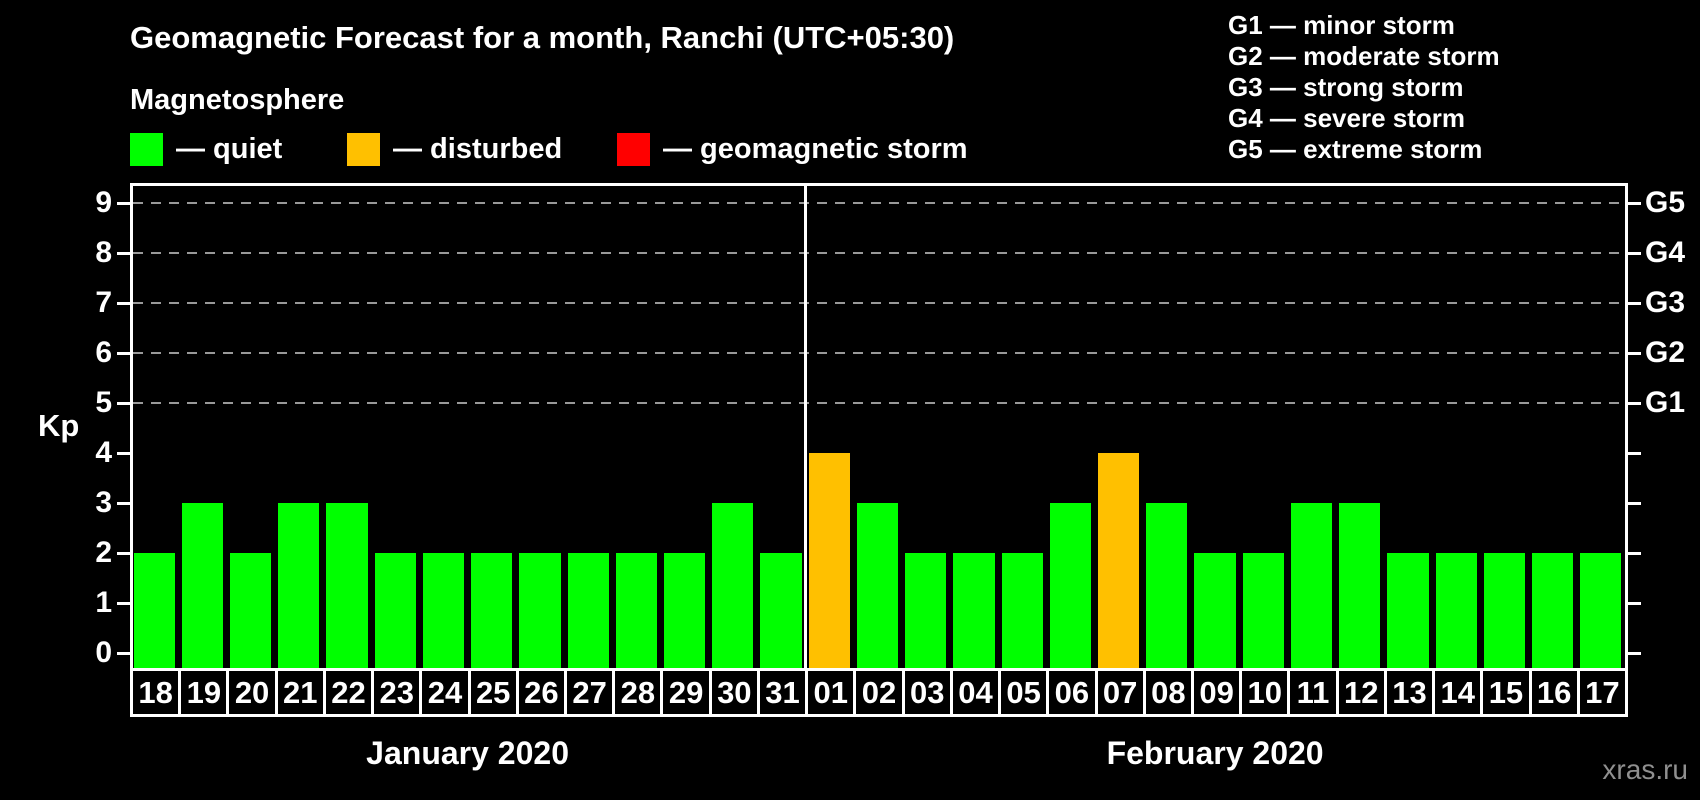 This screenshot has height=800, width=1700. Describe the element at coordinates (1554, 692) in the screenshot. I see `day-label: 16` at that location.